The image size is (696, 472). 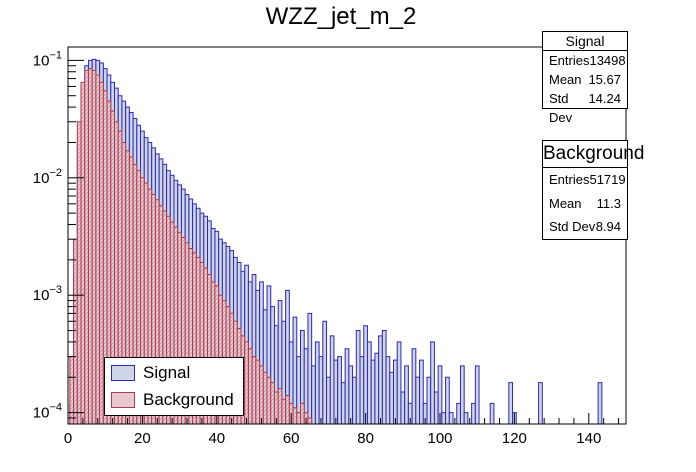 I want to click on y-tick-label: 10⁻⁴, so click(x=47, y=412).